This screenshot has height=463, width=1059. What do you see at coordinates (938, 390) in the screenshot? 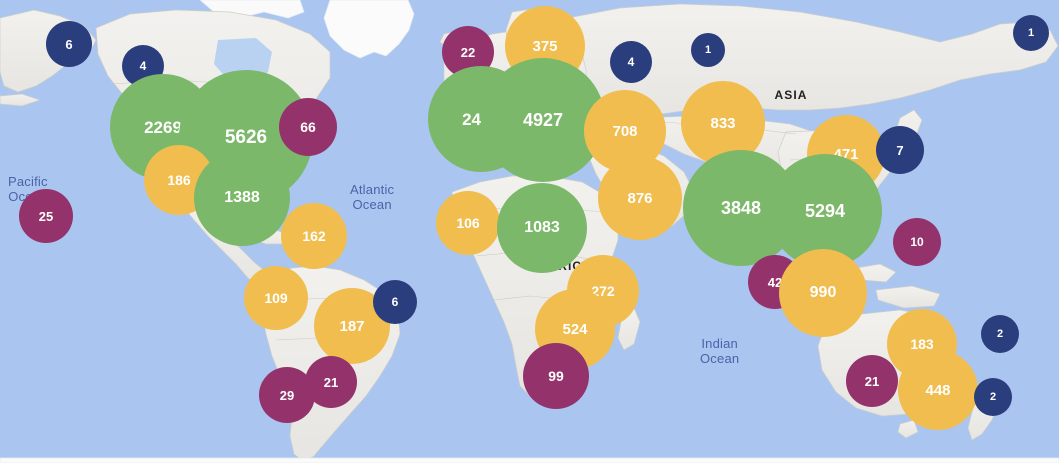
I see `cluster-marker-se-australia: 448` at bounding box center [938, 390].